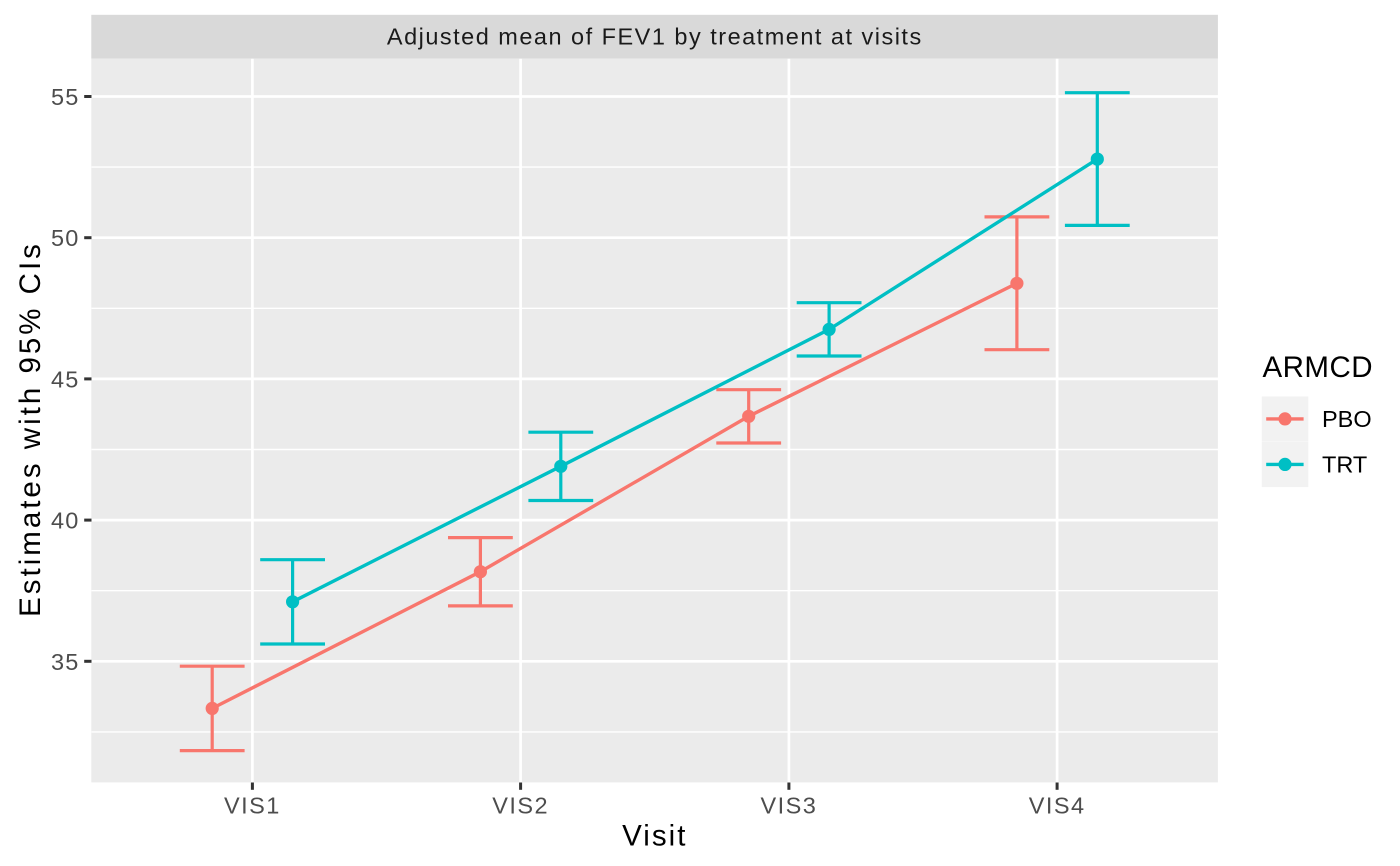 The image size is (1400, 866). Describe the element at coordinates (65, 521) in the screenshot. I see `svg-text: 40` at that location.